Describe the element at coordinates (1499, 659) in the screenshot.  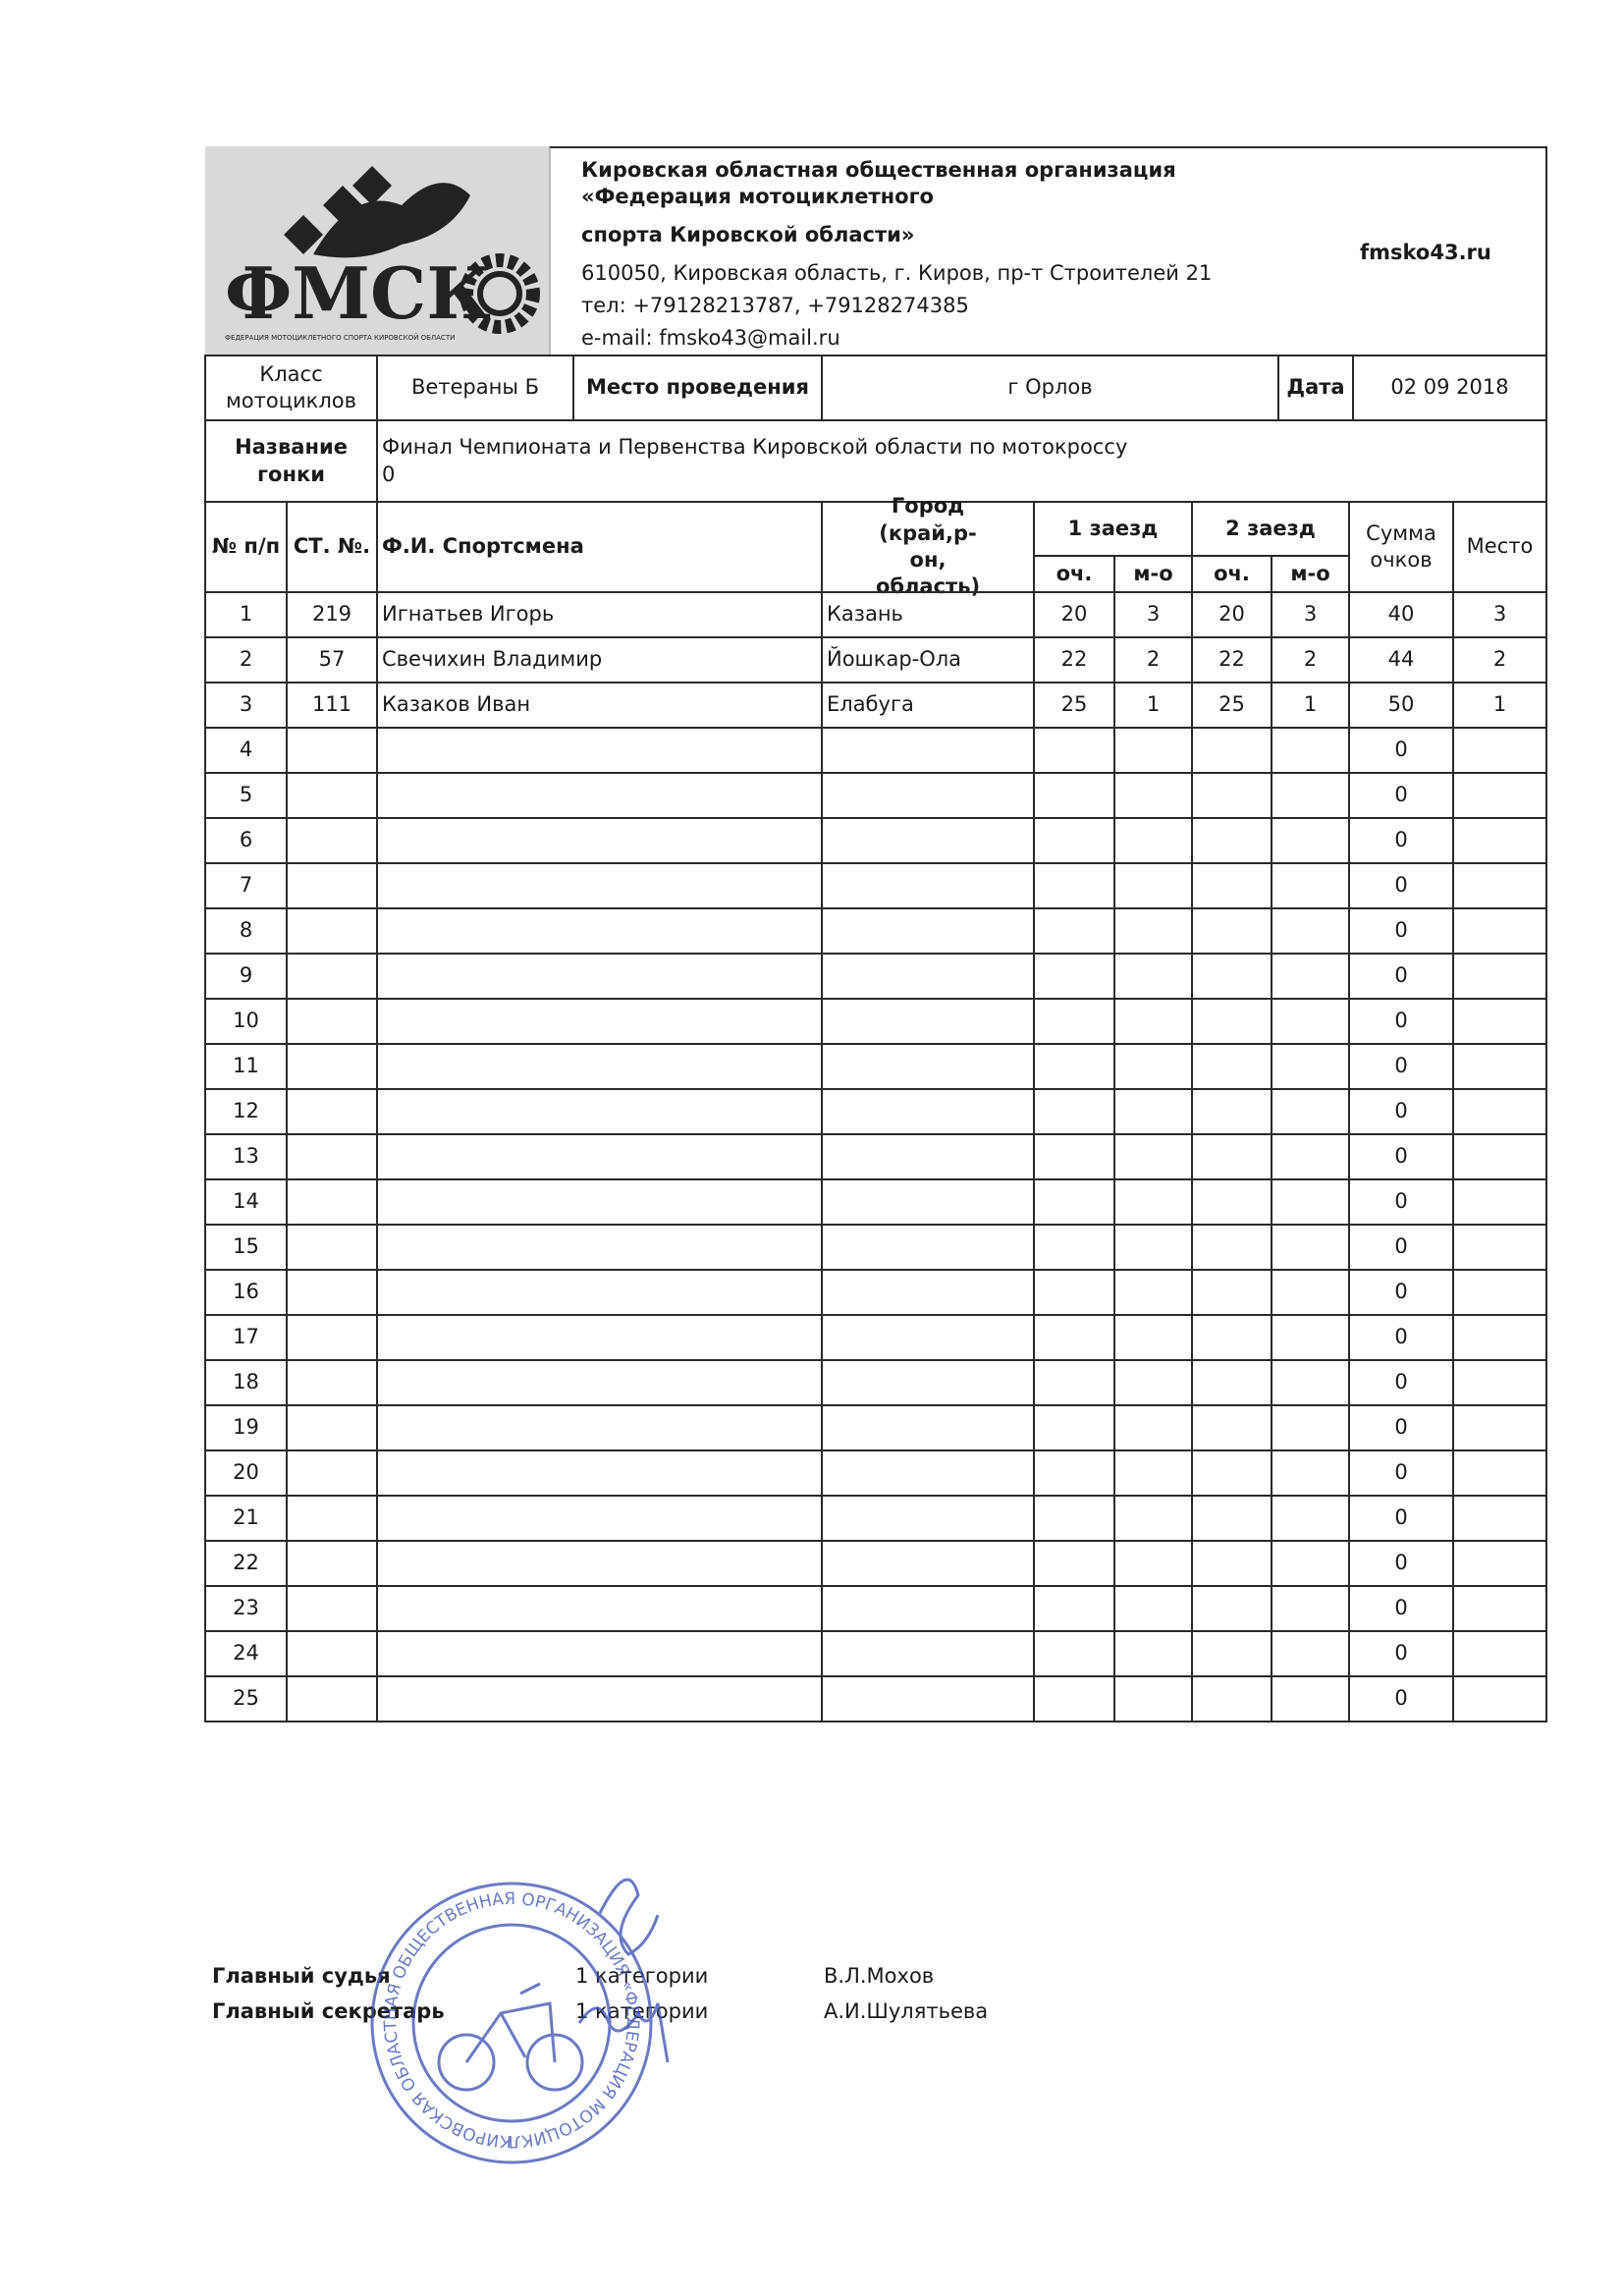
I see `cell-place: 2` at that location.